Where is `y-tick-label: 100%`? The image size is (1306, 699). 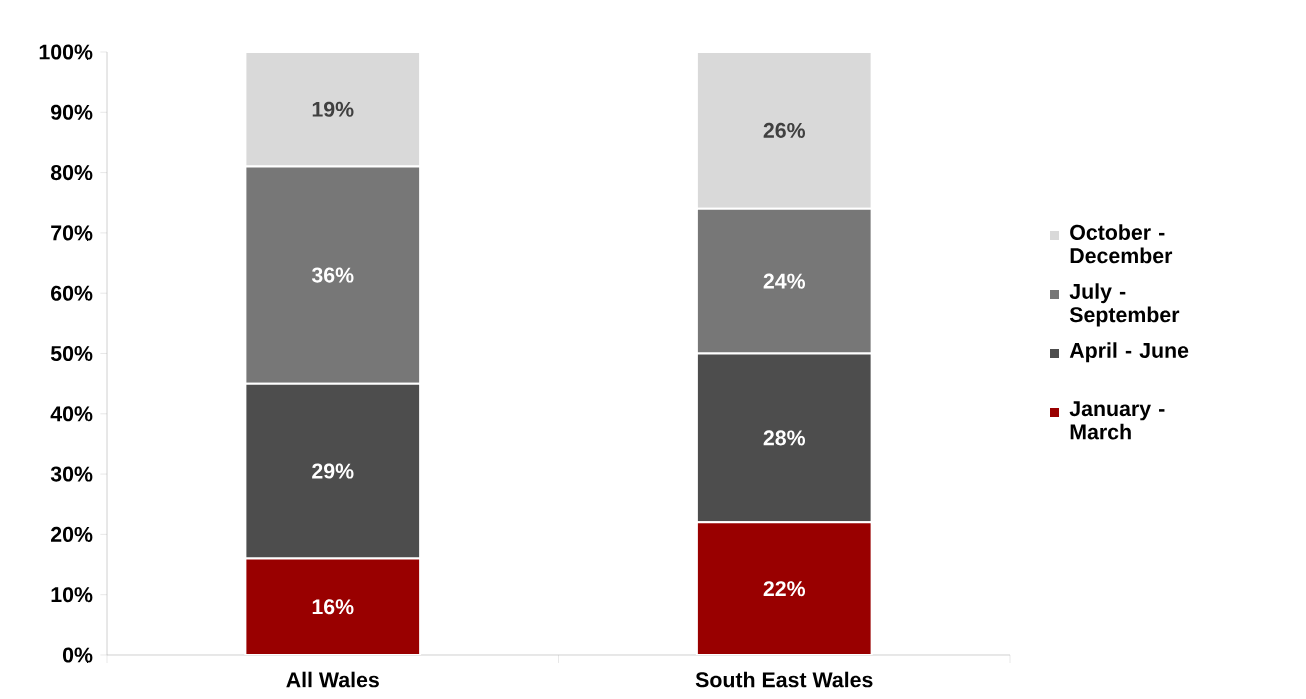
y-tick-label: 100% is located at coordinates (66, 52).